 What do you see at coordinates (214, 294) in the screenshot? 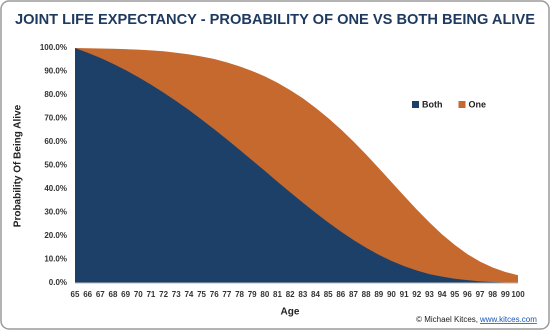
I see `x-tick-label: 76` at bounding box center [214, 294].